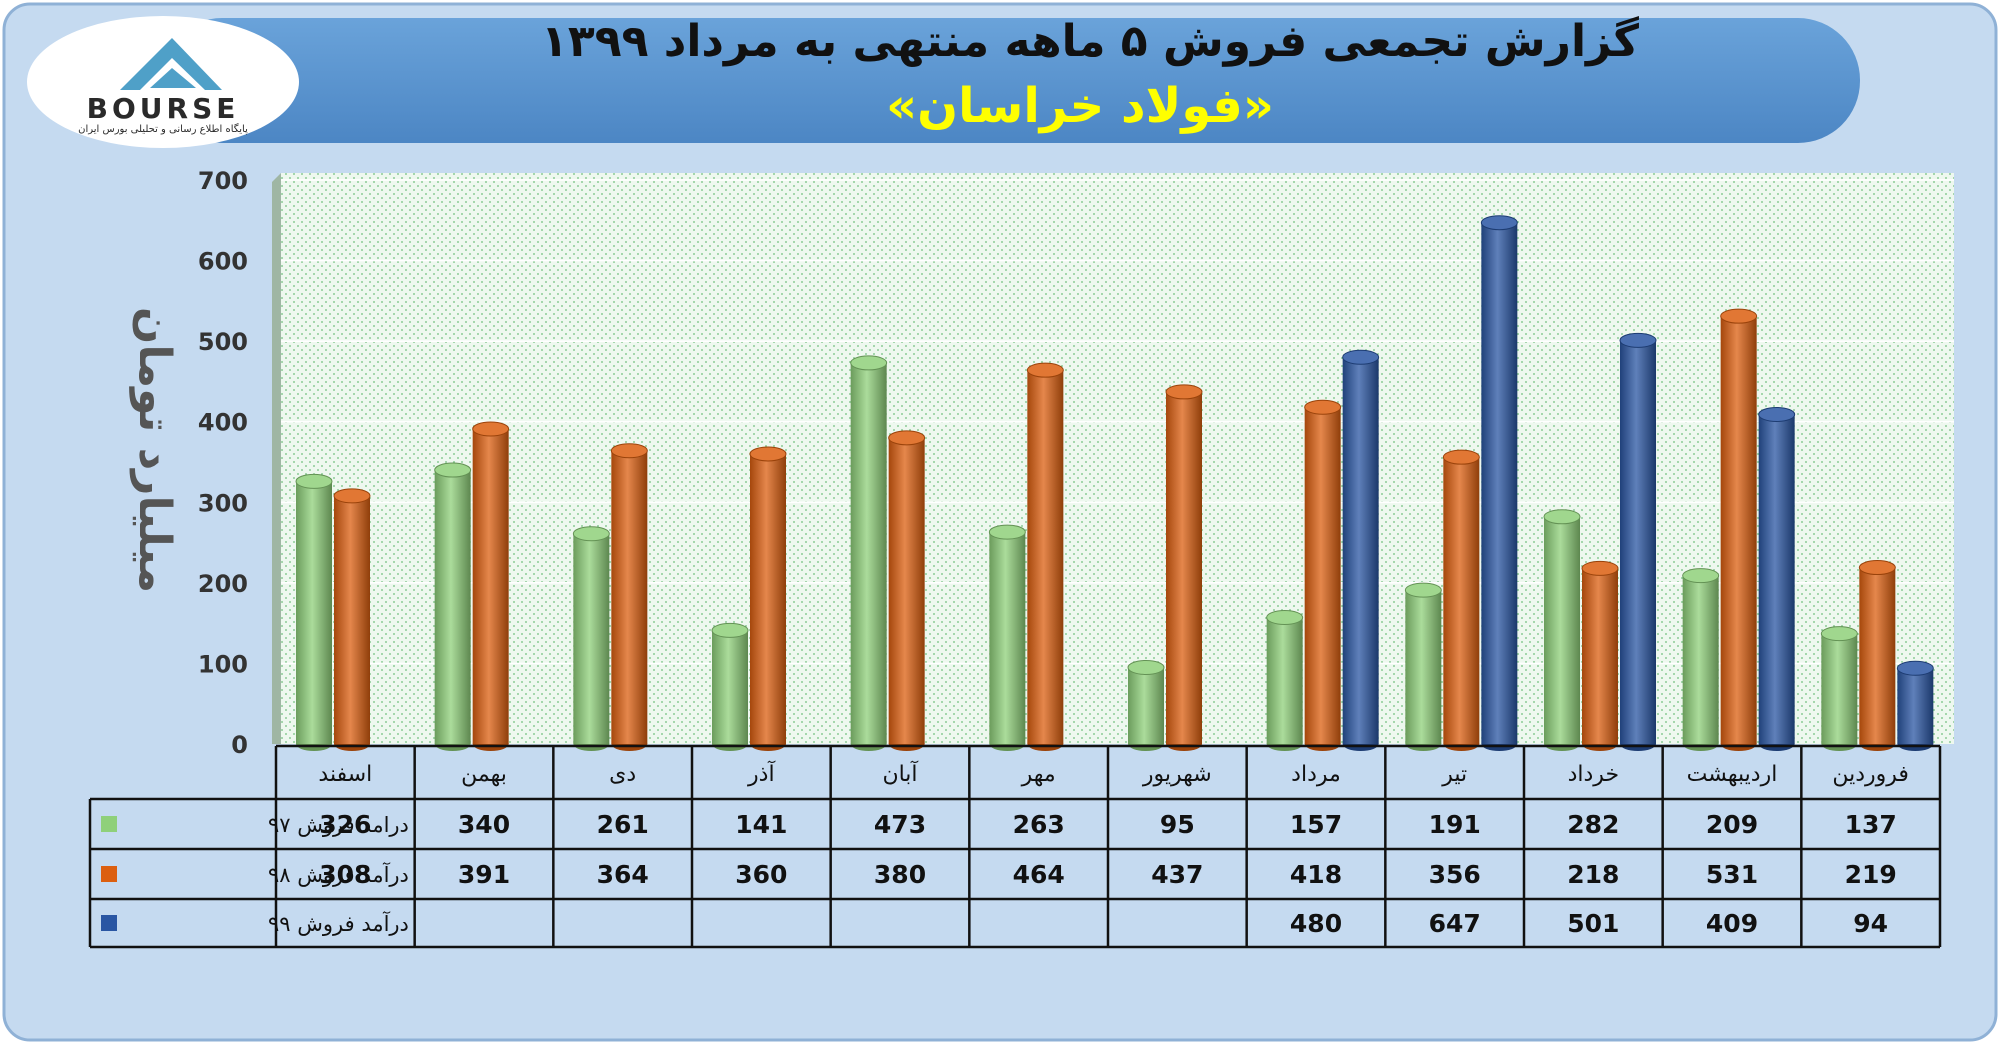 Image resolution: width=2000 pixels, height=1044 pixels. I want to click on logo-tagline: پایگاه اطلاع رسانی و تحلیلی بورس ایران, so click(163, 129).